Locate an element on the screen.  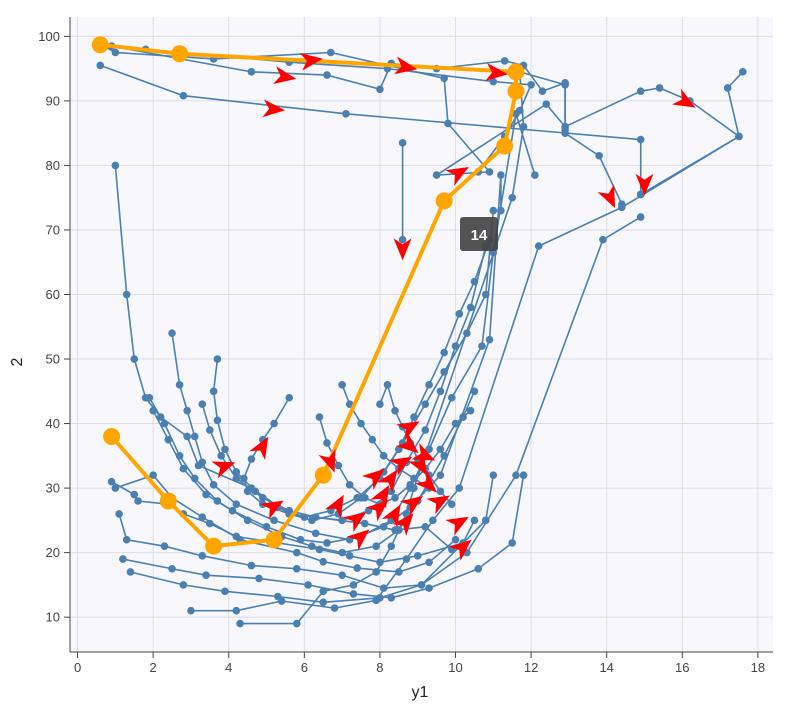
y-axis-title: 2 is located at coordinates (17, 361).